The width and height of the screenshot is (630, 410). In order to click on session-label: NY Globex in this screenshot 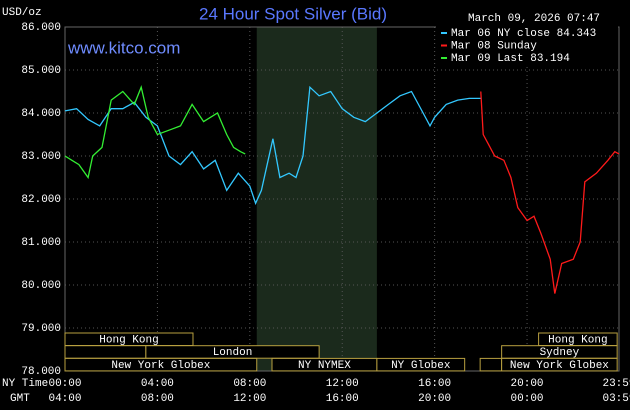, I will do `click(421, 366)`.